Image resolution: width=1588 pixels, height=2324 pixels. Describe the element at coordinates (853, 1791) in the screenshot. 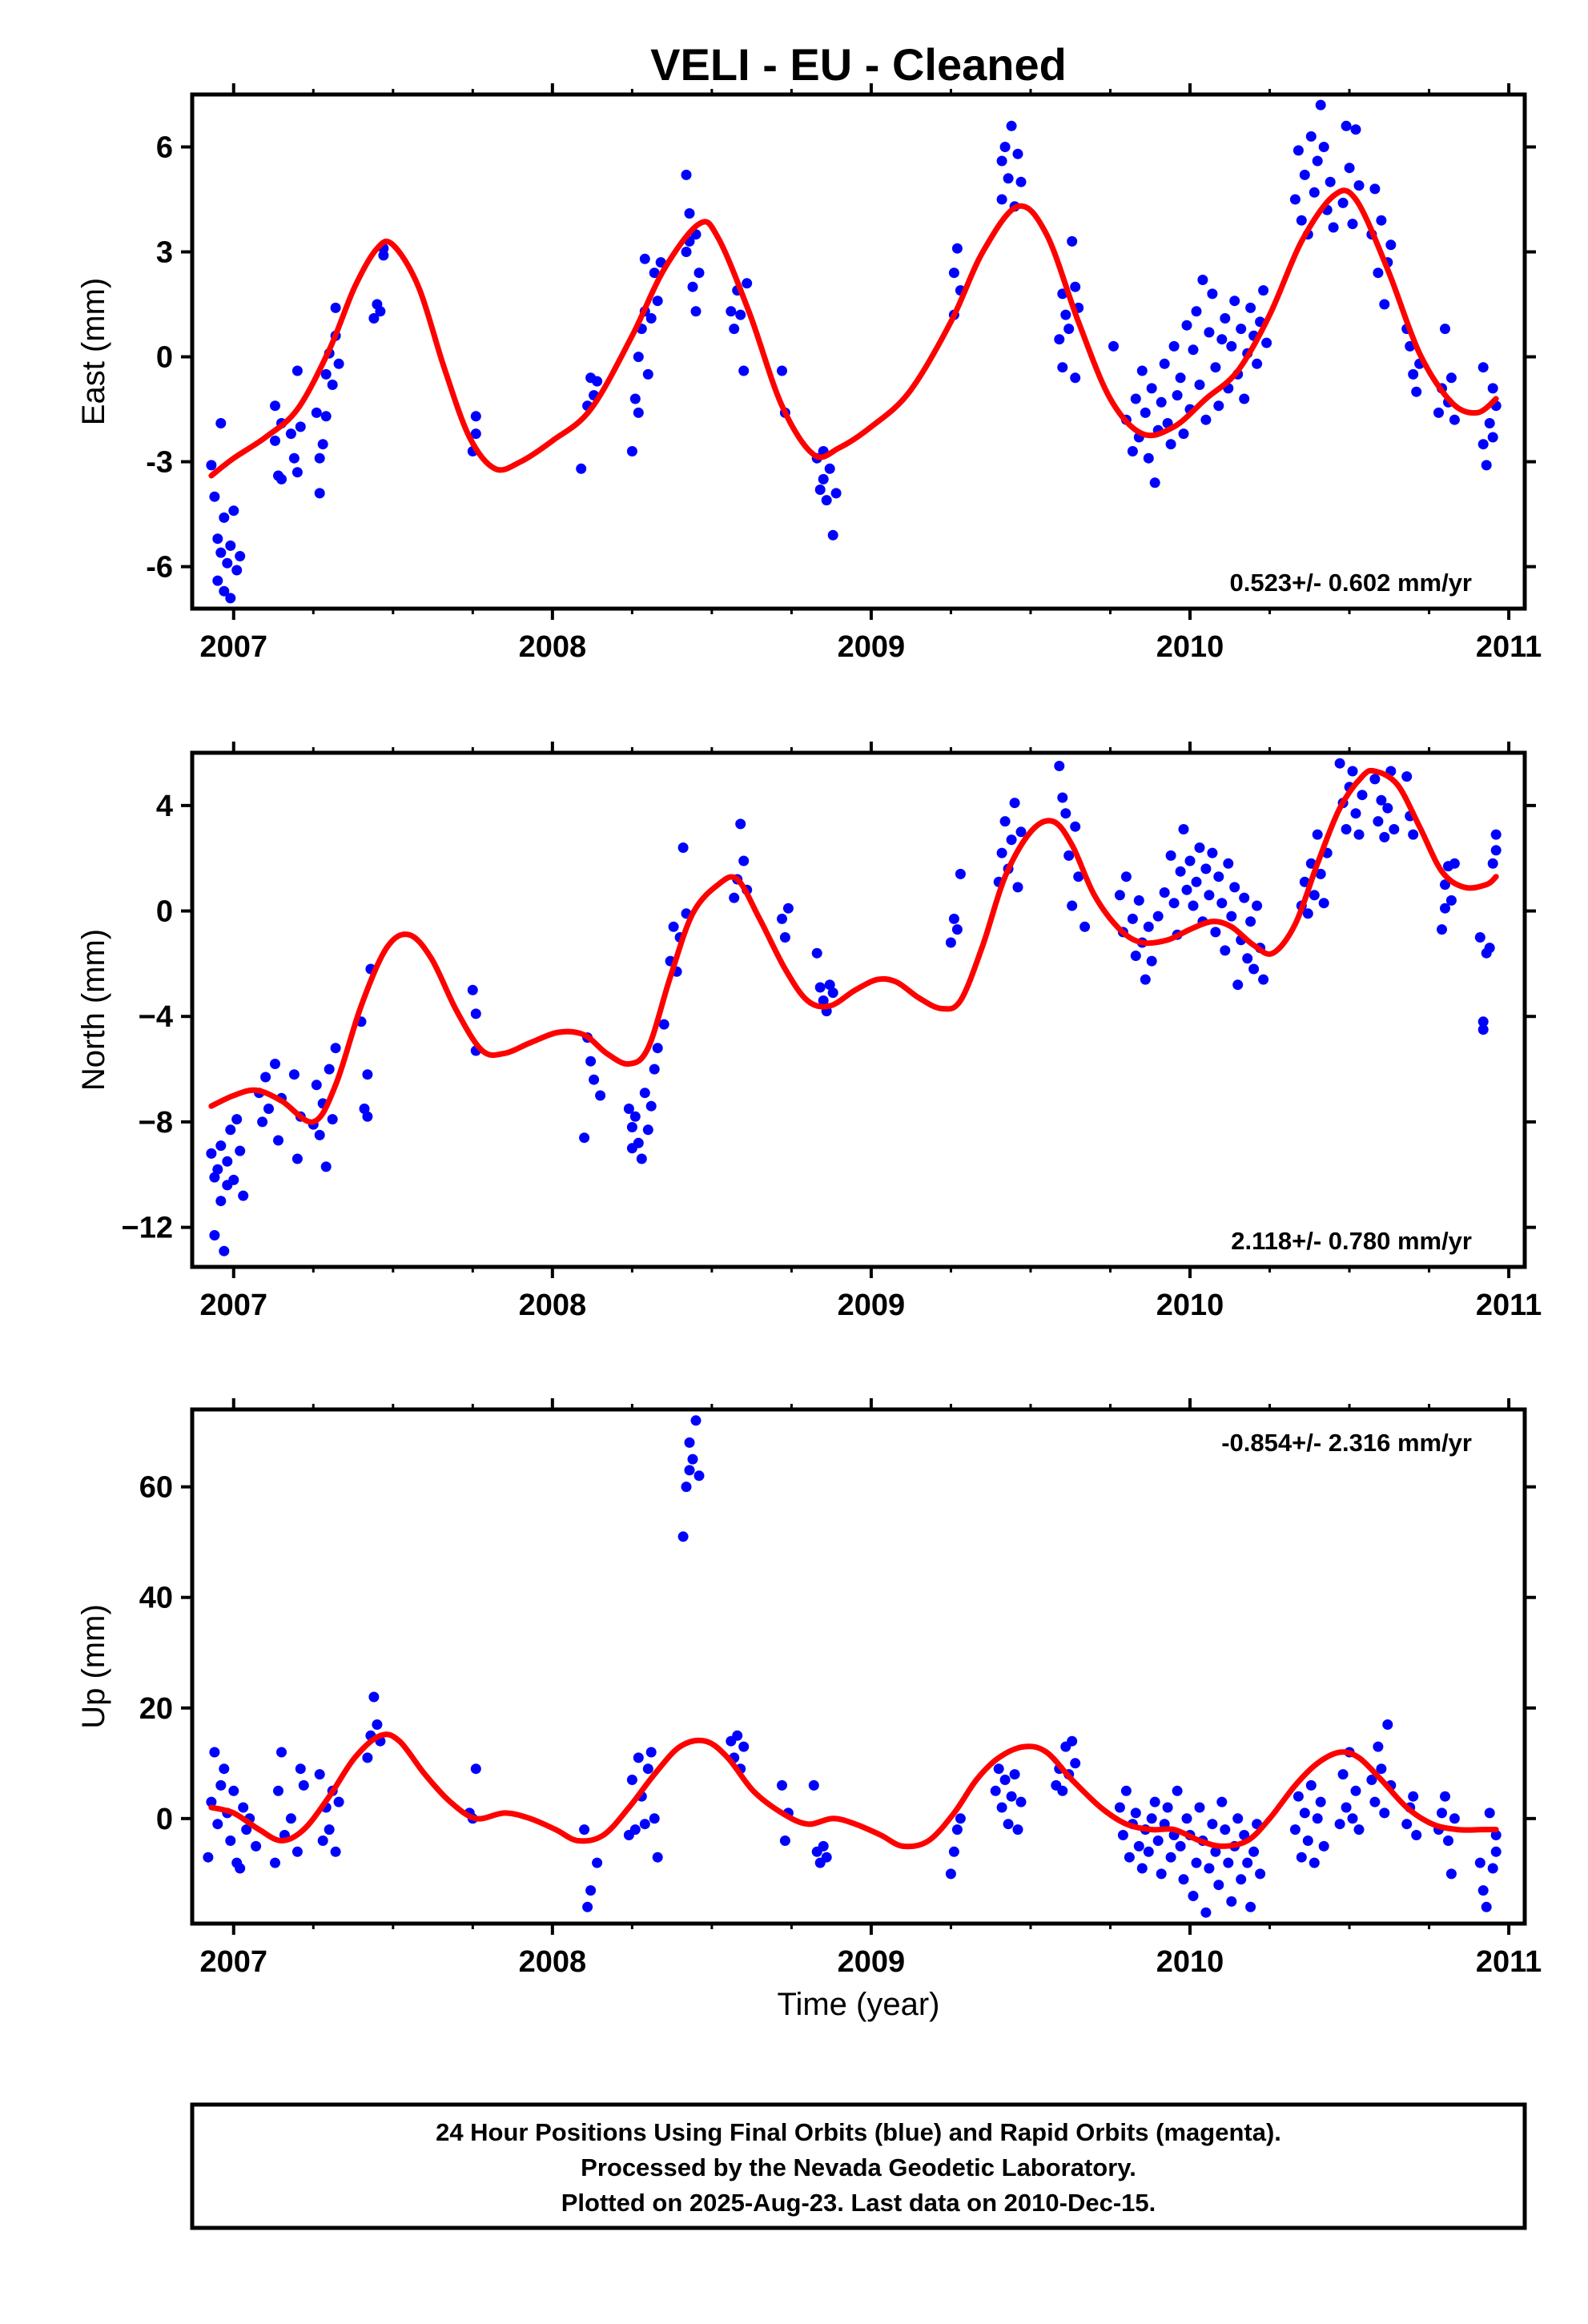

I see `fit-curve-up` at that location.